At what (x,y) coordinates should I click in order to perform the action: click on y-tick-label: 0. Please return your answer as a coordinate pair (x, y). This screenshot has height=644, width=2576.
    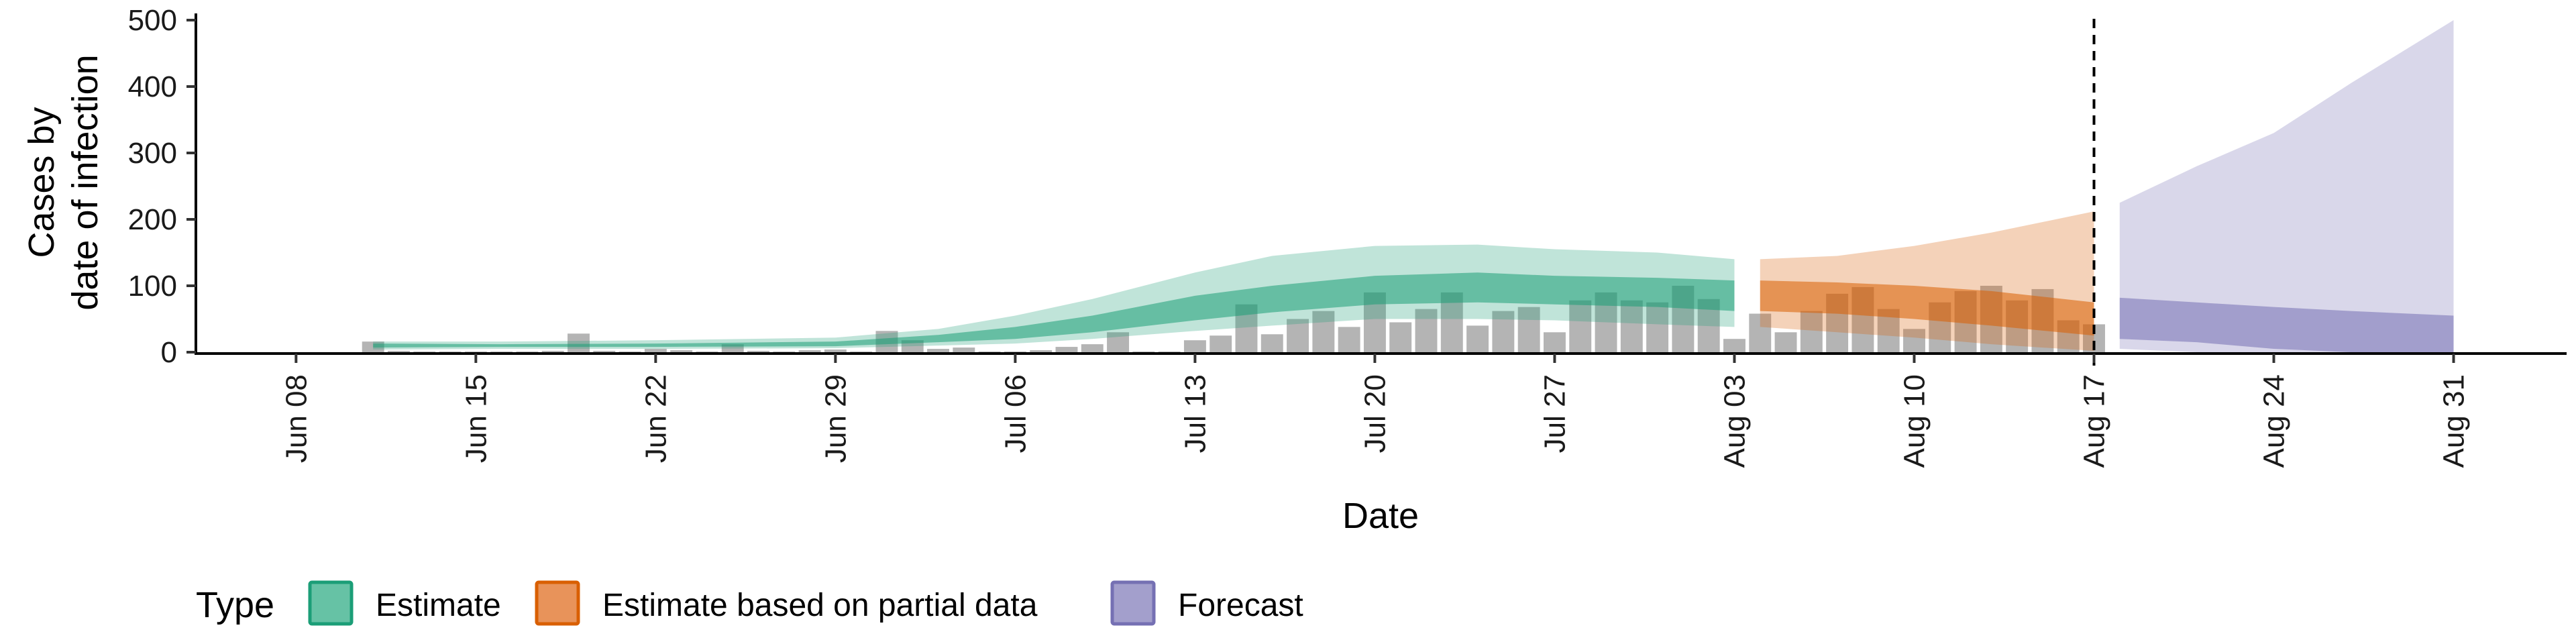
    Looking at the image, I should click on (169, 352).